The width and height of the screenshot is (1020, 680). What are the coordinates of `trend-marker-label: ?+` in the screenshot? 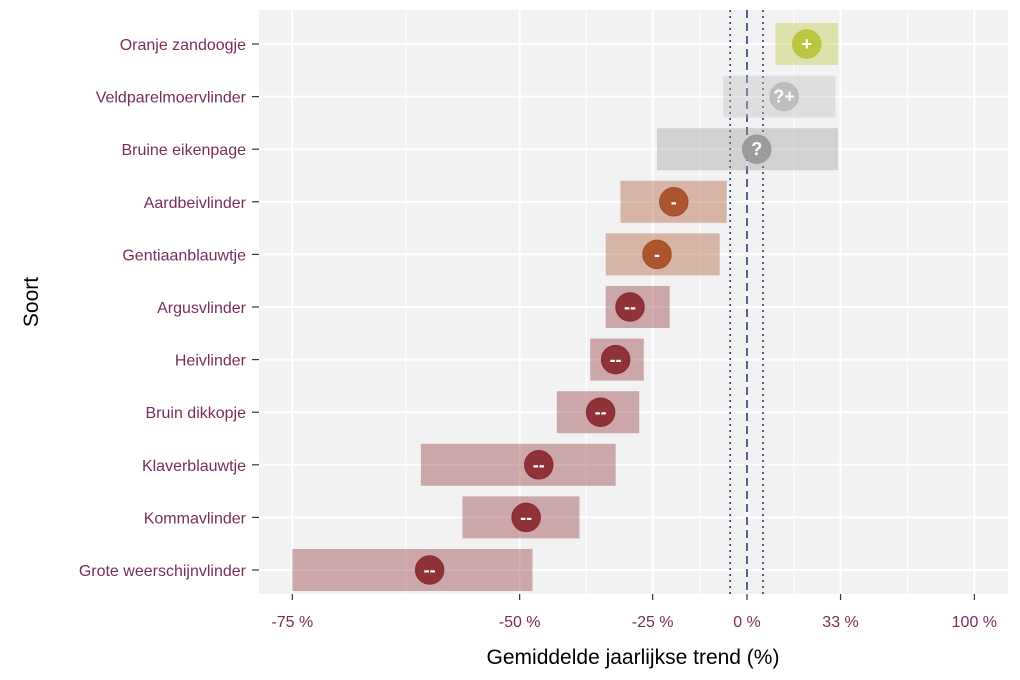 It's located at (784, 97).